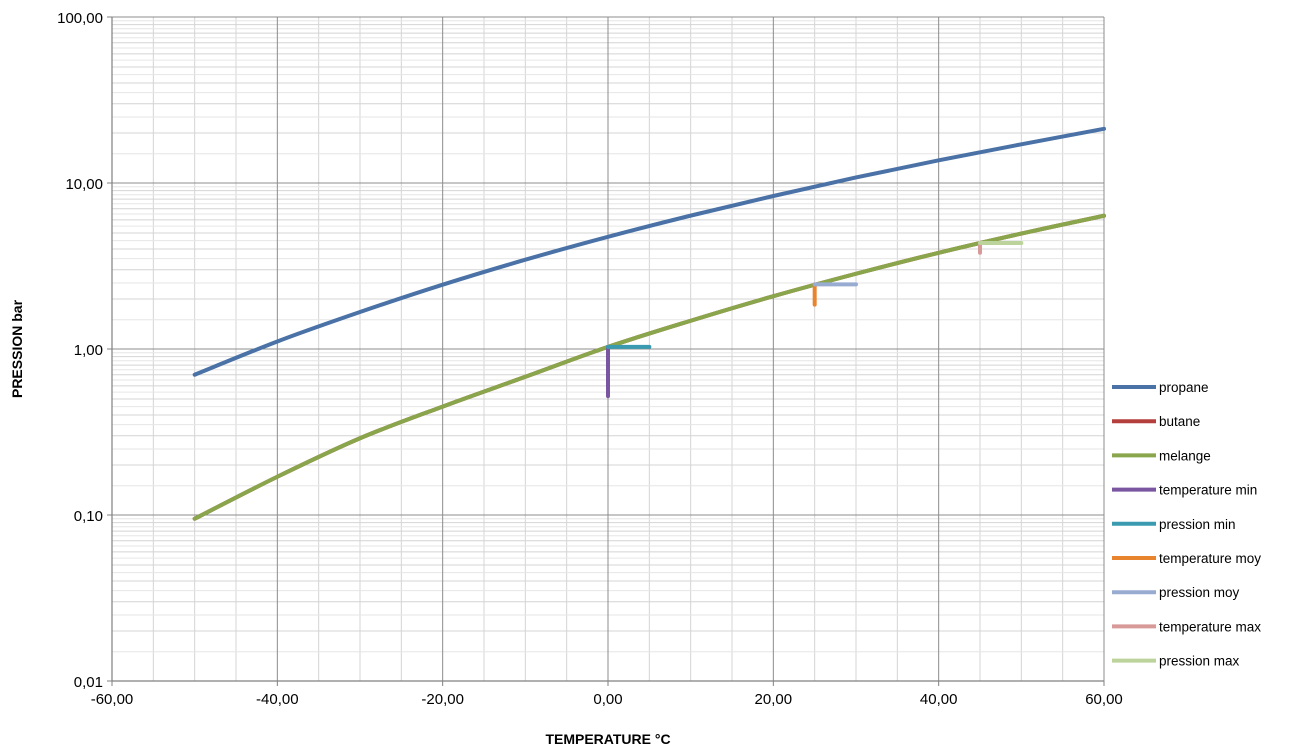 This screenshot has height=754, width=1295. I want to click on x-tick-label: 0,00, so click(607, 699).